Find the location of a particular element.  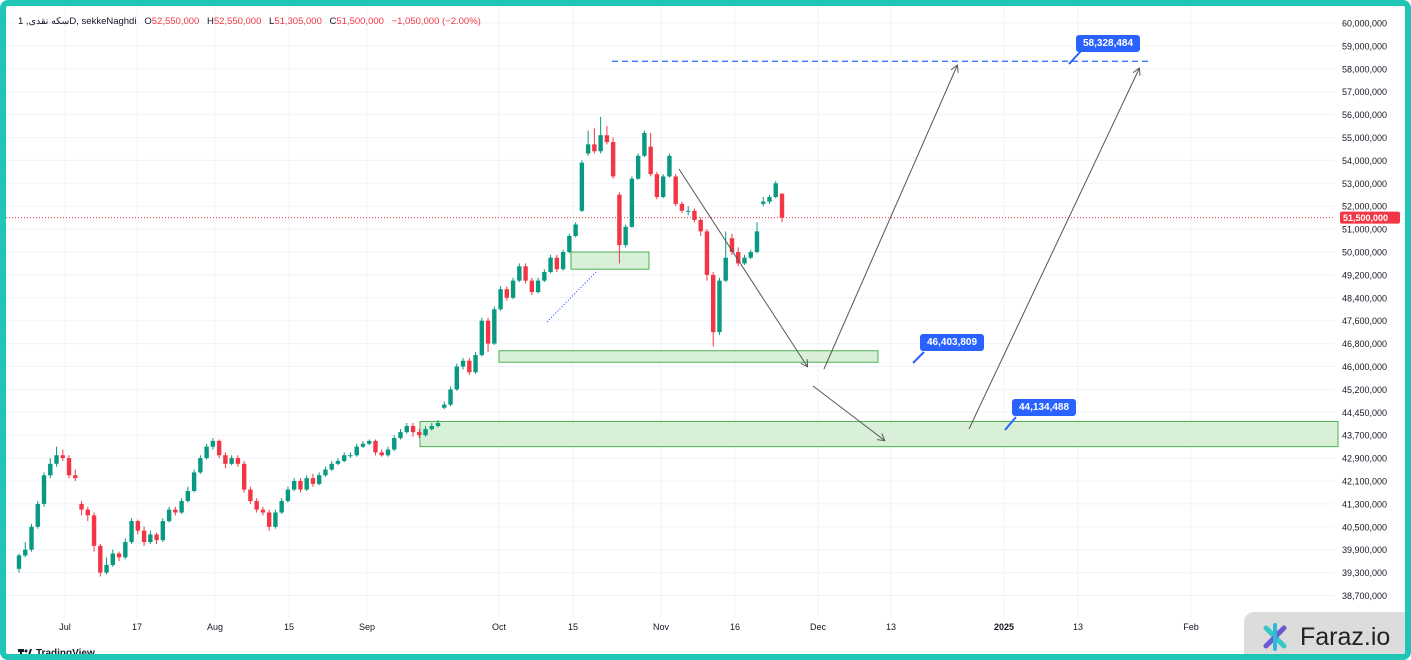

zone-46400k is located at coordinates (688, 356).